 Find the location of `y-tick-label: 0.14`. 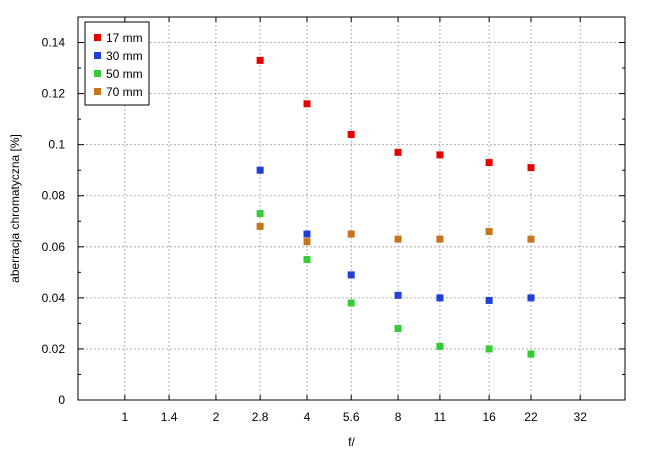

y-tick-label: 0.14 is located at coordinates (54, 43).